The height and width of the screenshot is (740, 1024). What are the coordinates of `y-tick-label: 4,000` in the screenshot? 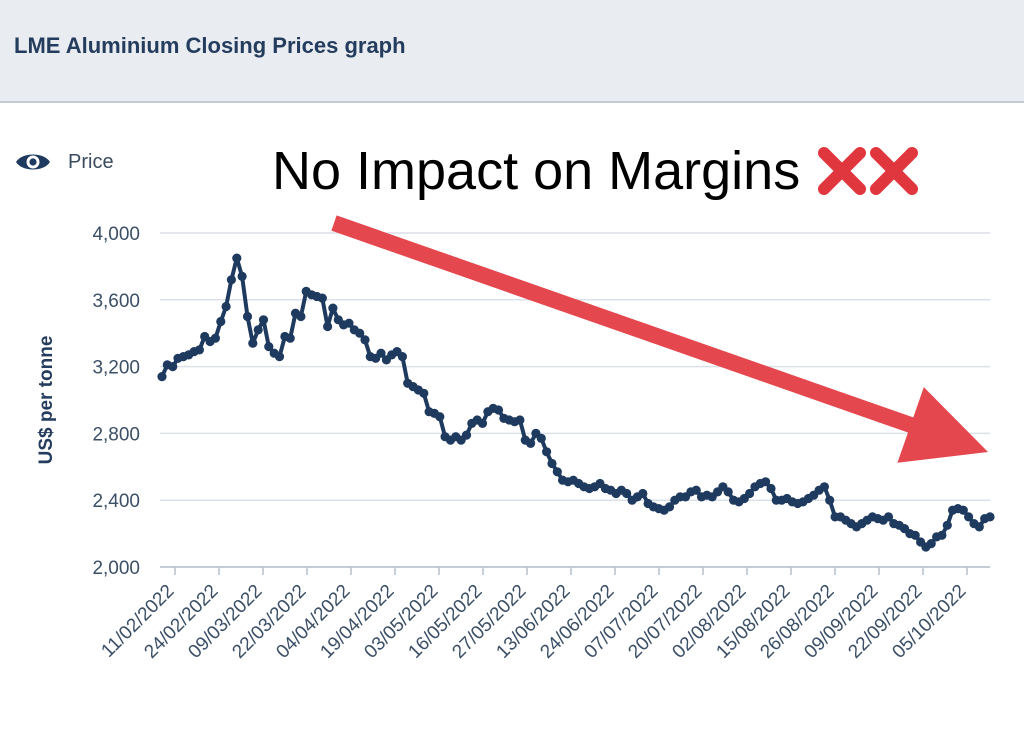 It's located at (116, 234).